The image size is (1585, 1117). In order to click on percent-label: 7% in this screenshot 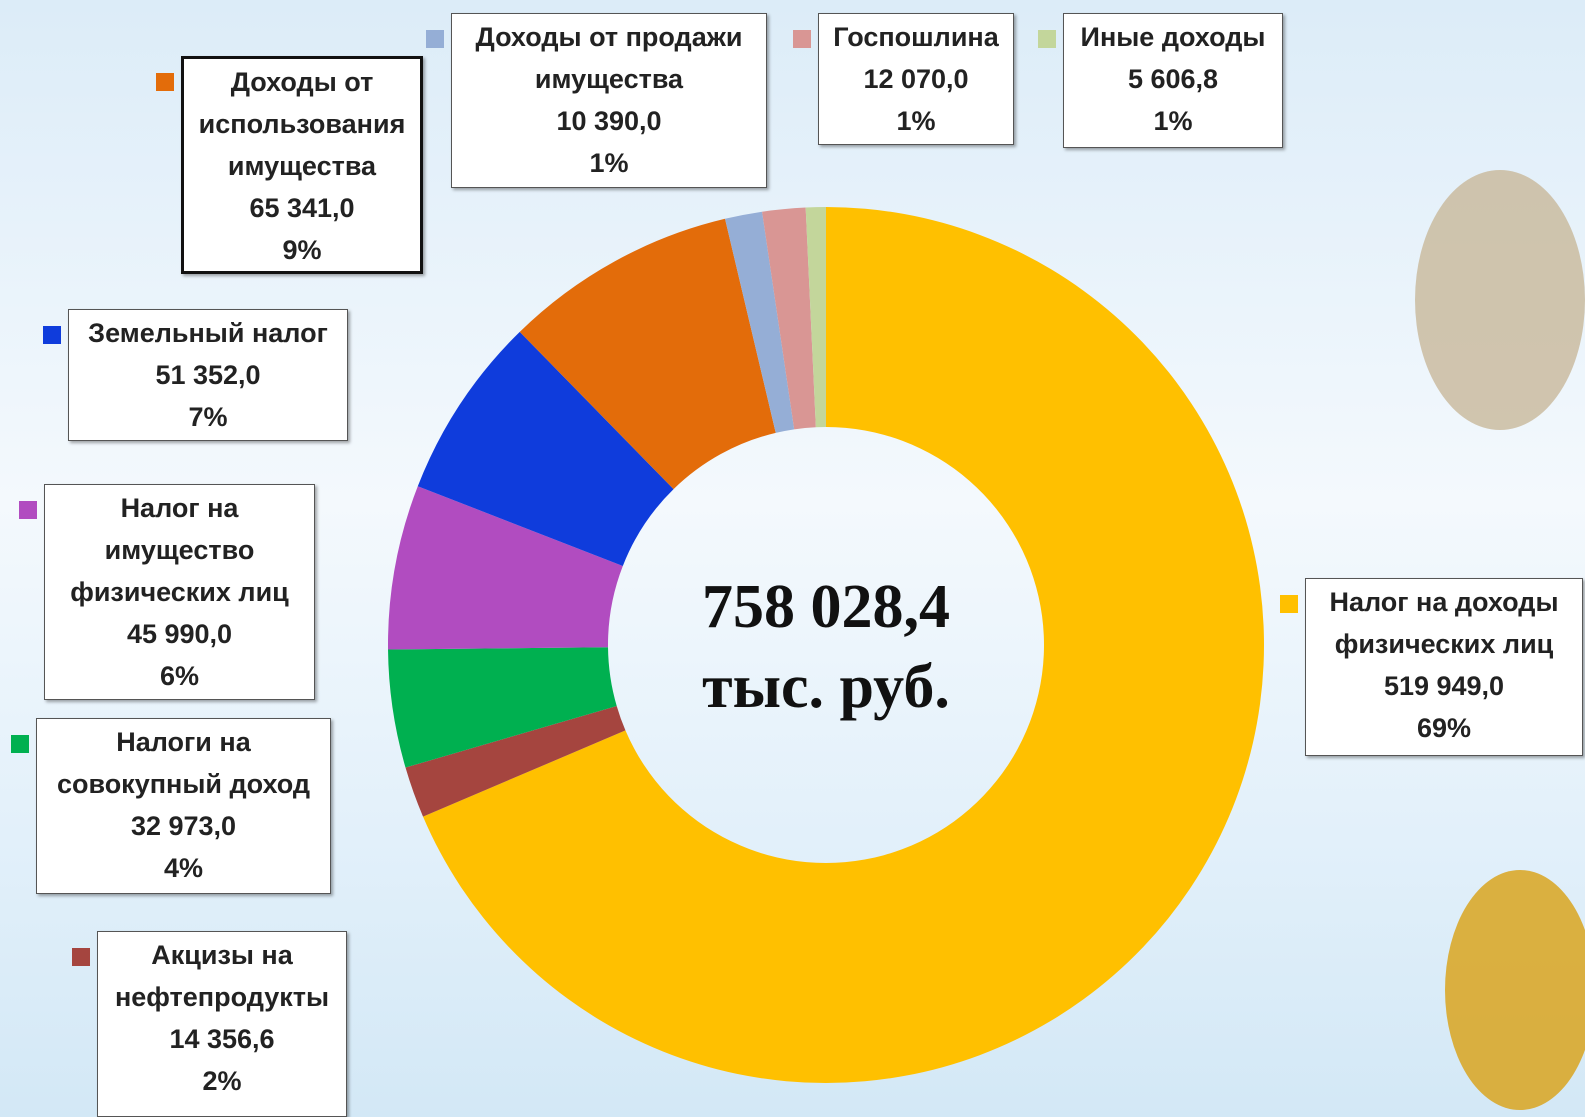, I will do `click(208, 417)`.